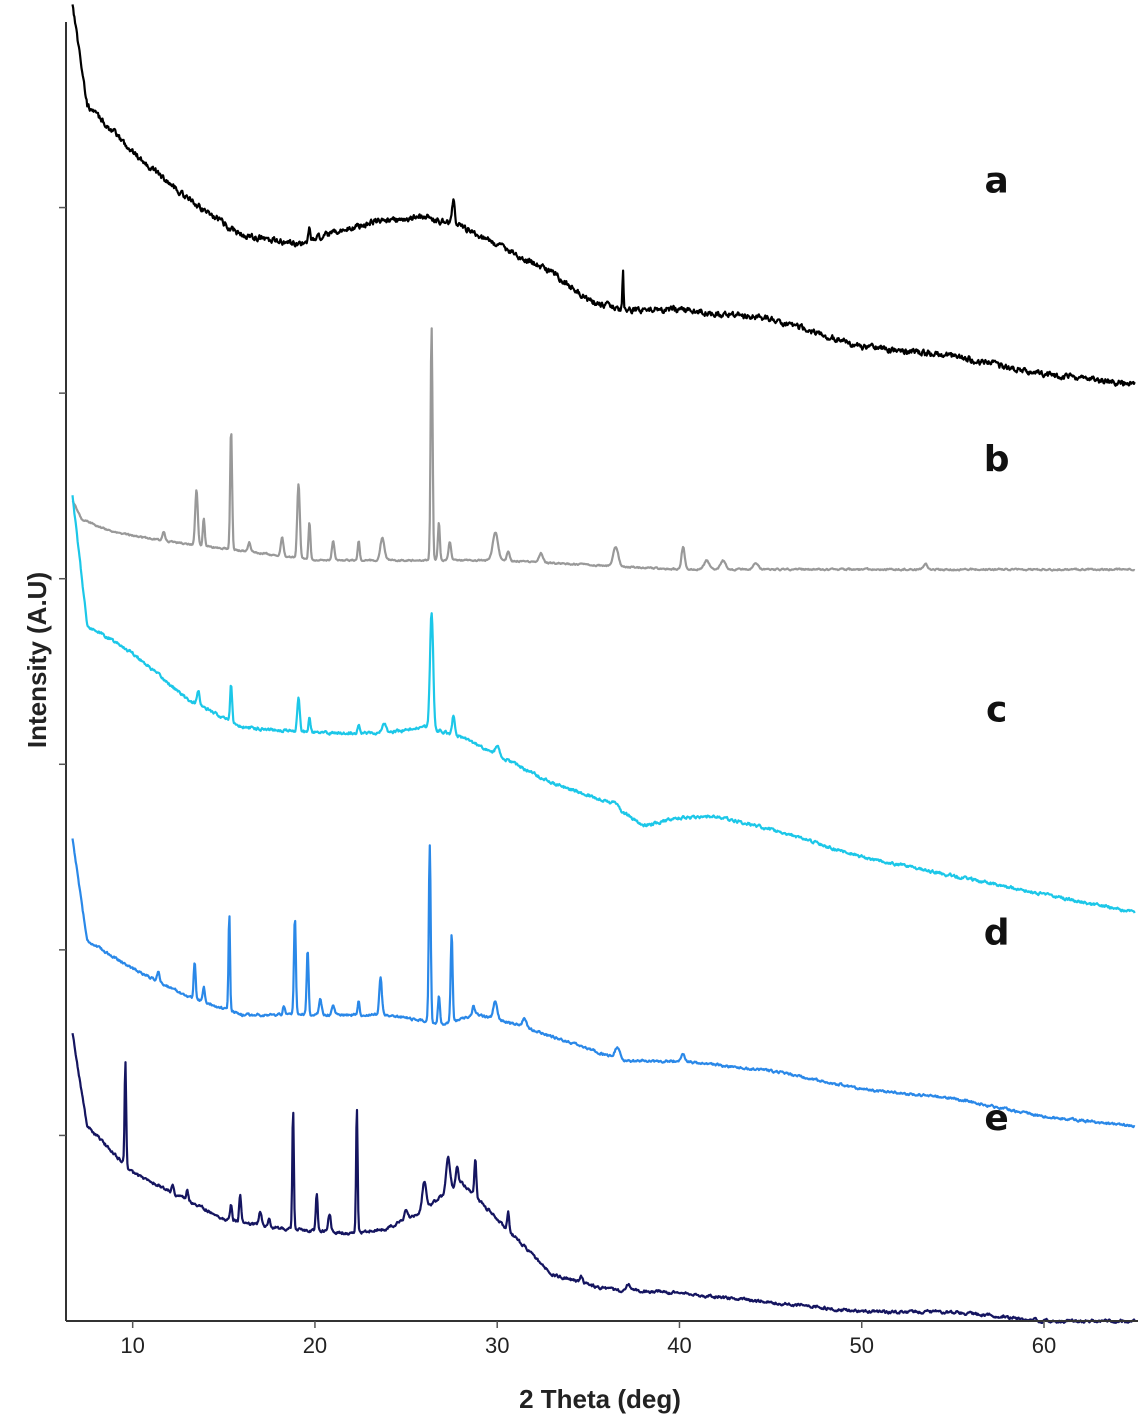  I want to click on y-axis-title: Intensity (A.U), so click(37, 660).